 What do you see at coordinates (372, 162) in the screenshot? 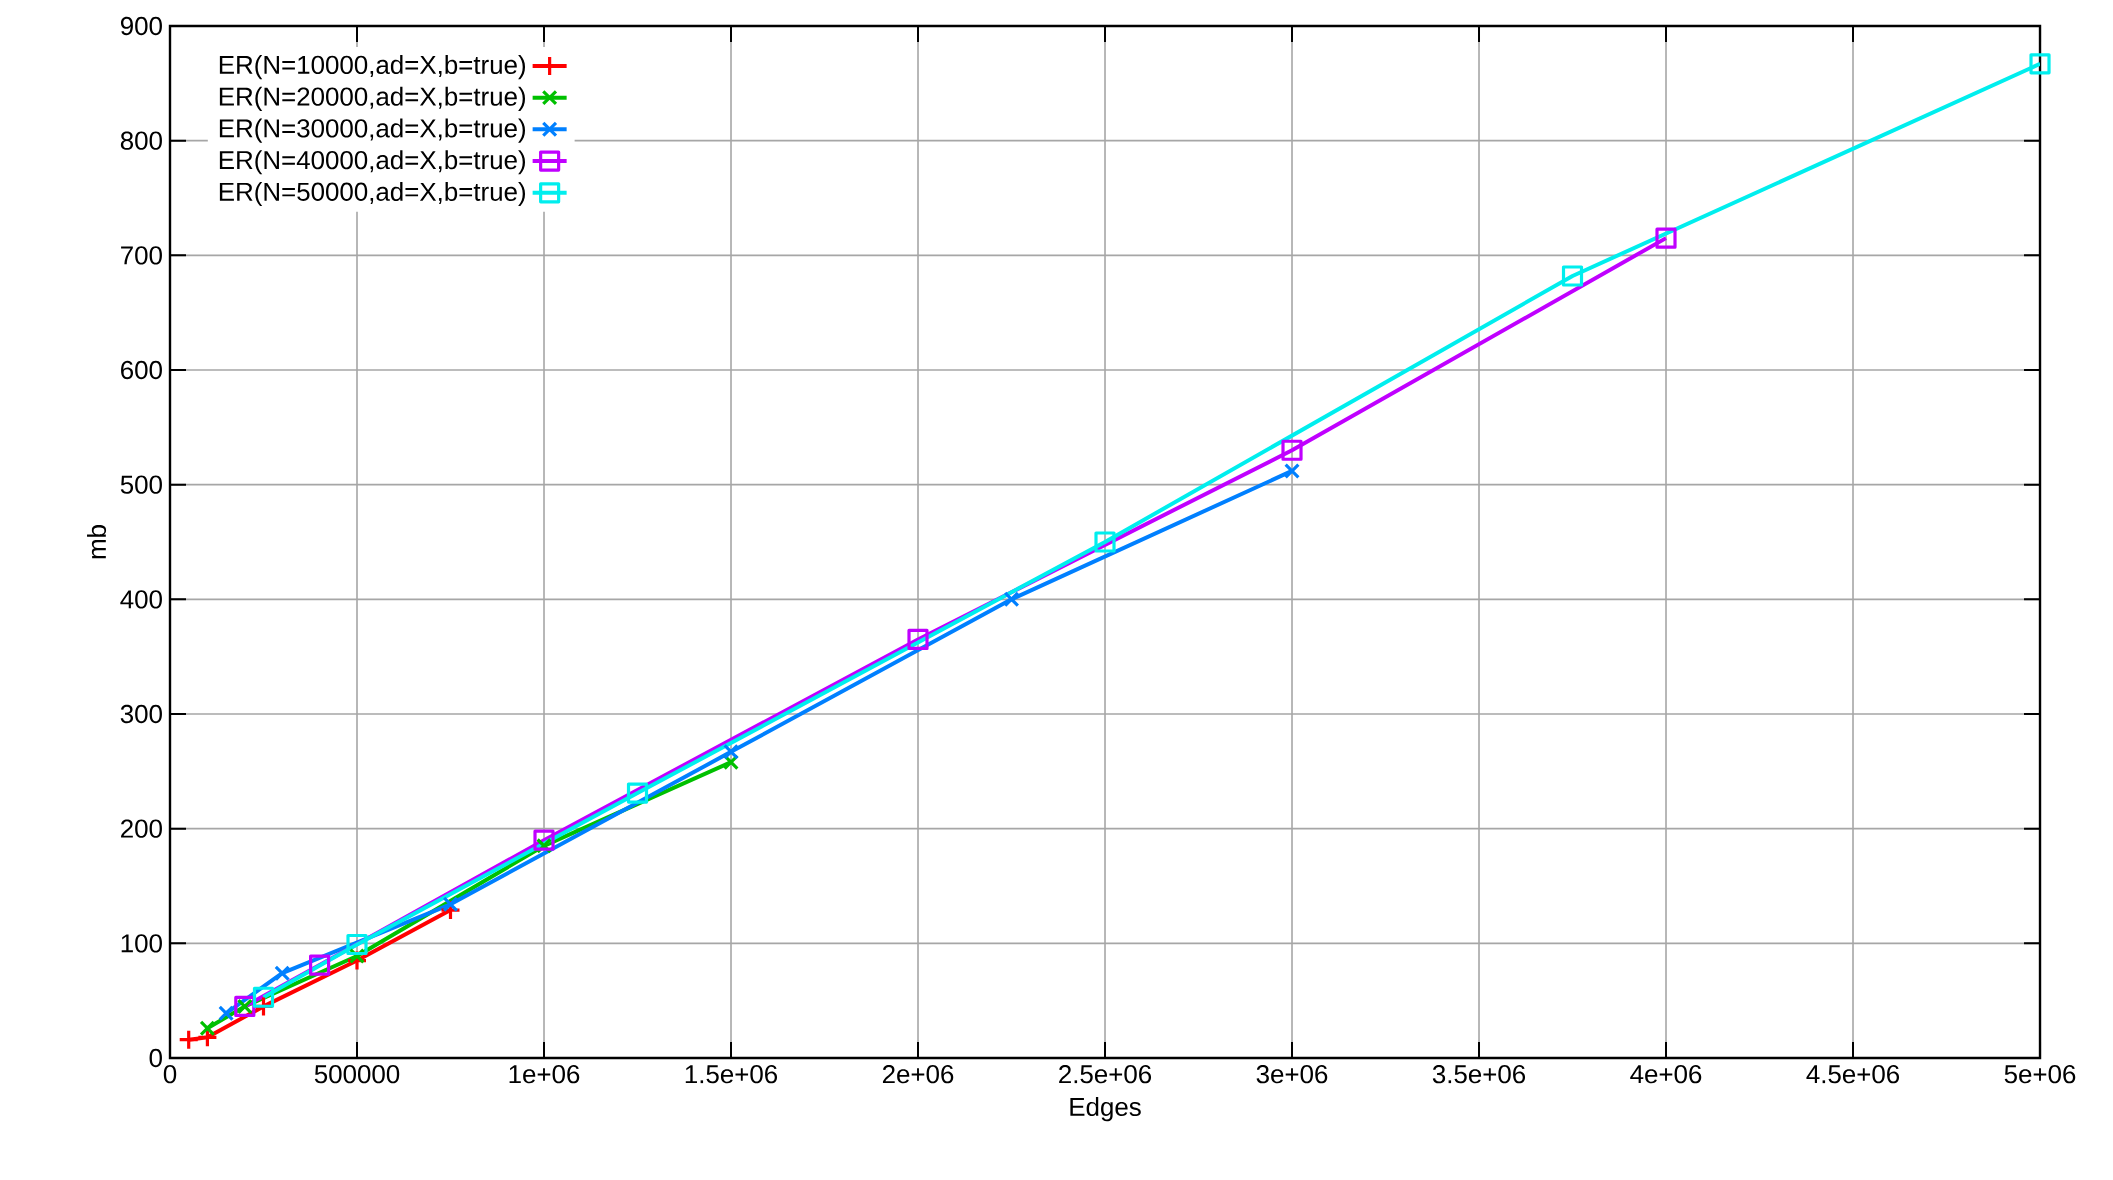
I see `legend-label: ER(N=40000,ad=X,b=true)` at bounding box center [372, 162].